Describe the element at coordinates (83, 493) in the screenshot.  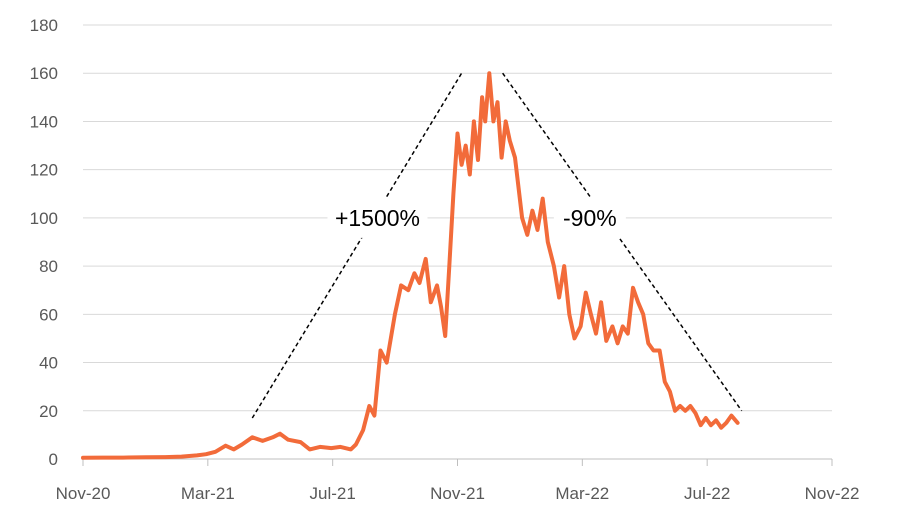
I see `x-tick-label: Nov-20` at that location.